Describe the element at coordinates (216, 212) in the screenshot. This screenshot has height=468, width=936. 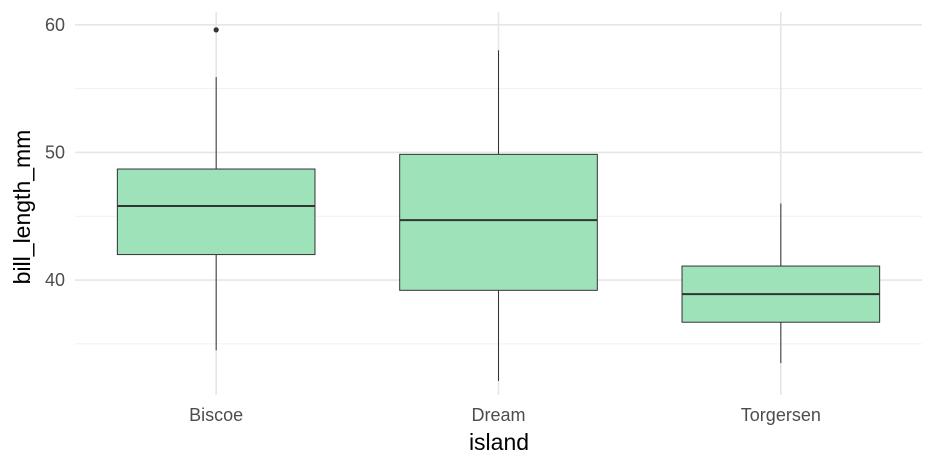
I see `iqr-box-biscoe` at that location.